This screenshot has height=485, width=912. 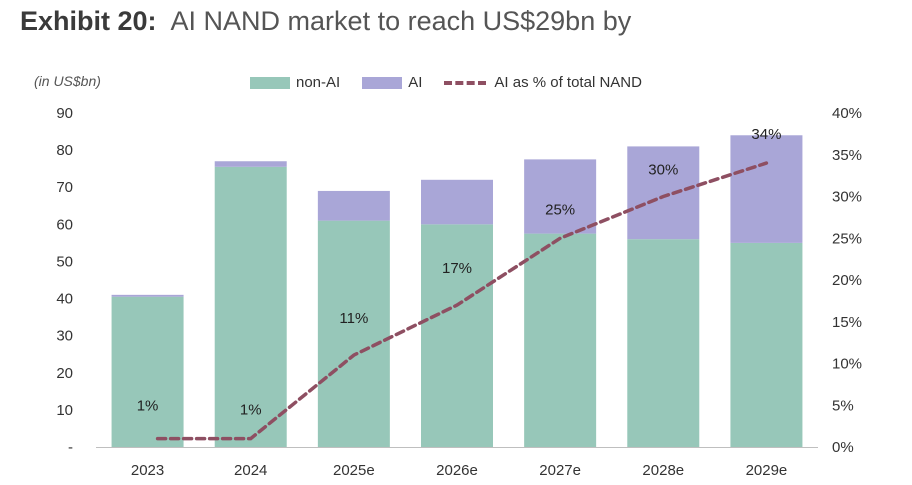 I want to click on x-tick-label: 2025e, so click(x=354, y=470).